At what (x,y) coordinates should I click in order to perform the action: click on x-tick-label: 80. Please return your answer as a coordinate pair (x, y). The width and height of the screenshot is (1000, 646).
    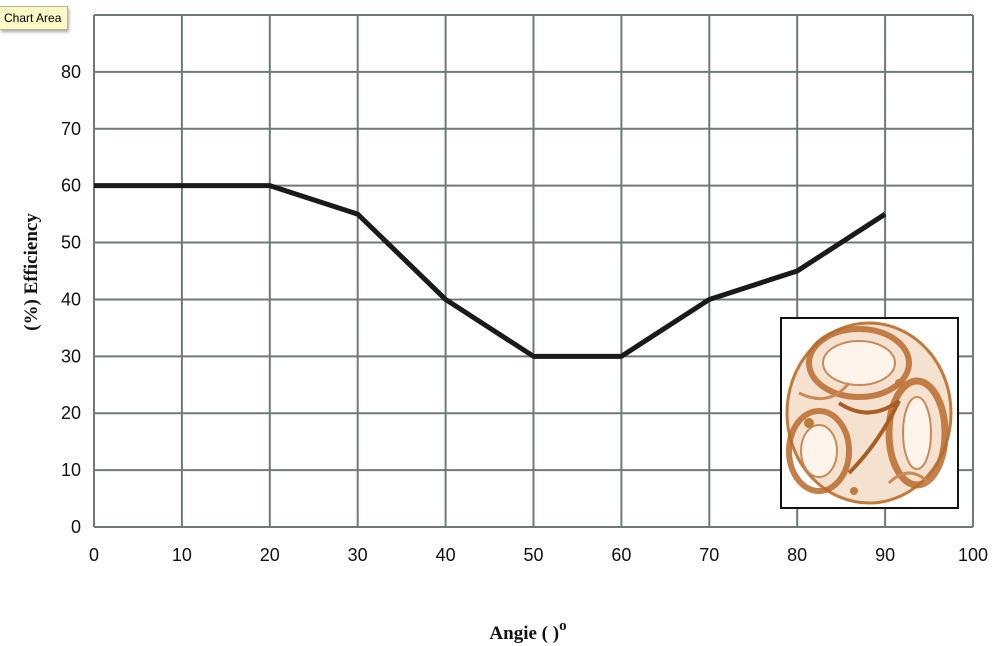
    Looking at the image, I should click on (797, 555).